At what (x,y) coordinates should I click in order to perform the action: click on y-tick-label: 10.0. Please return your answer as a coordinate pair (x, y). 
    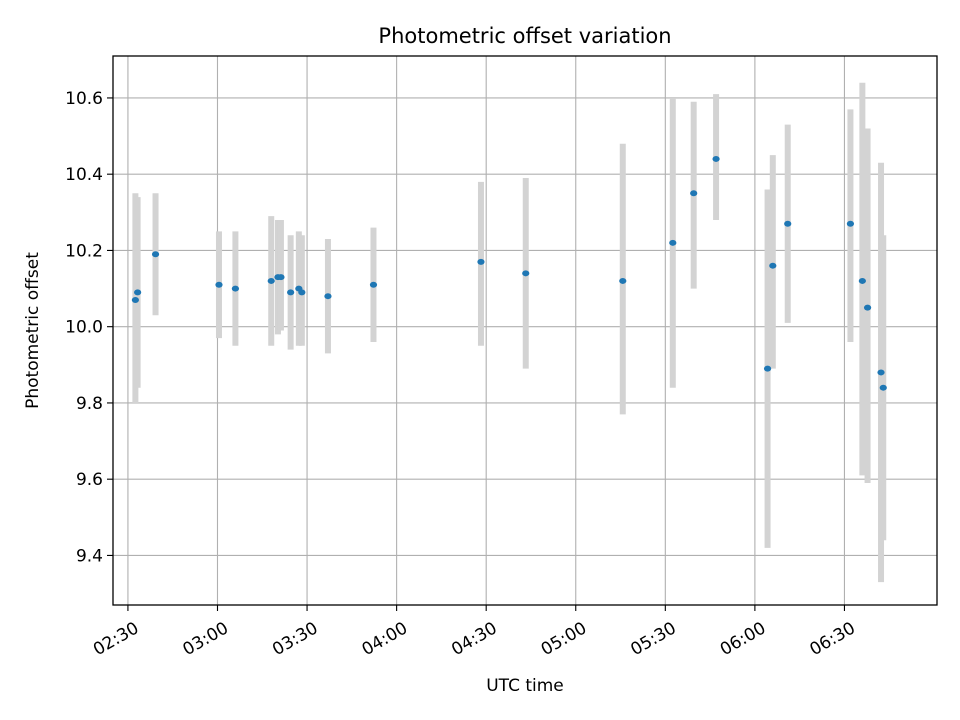
    Looking at the image, I should click on (84, 328).